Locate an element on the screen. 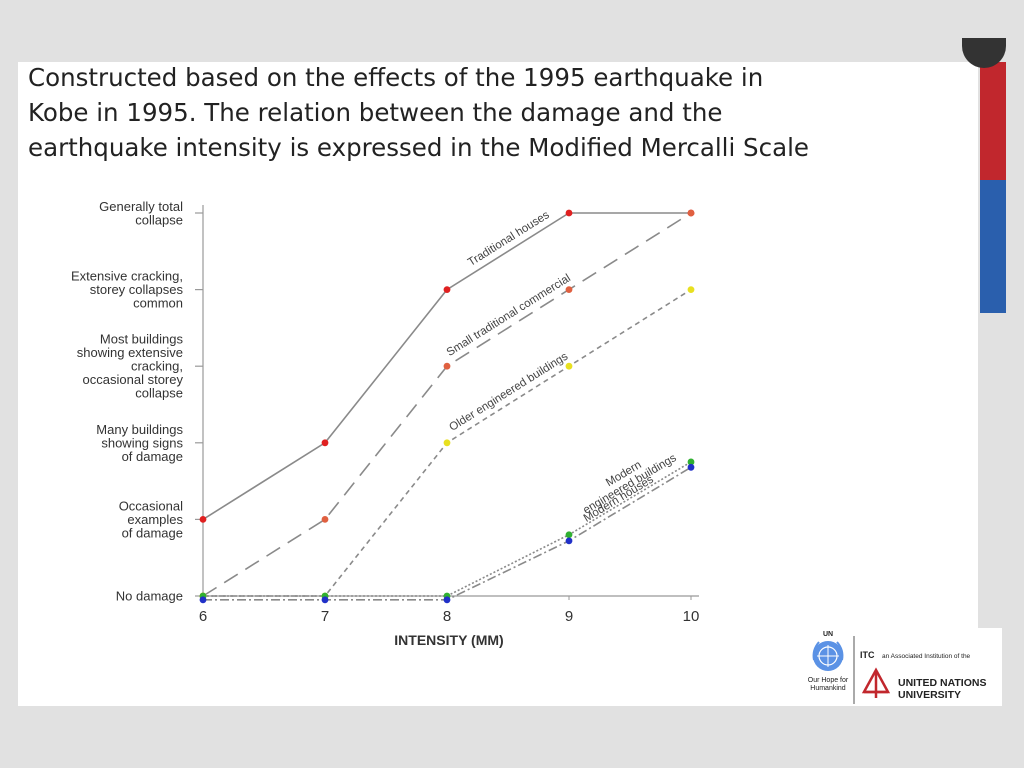  marker-s0-x7 is located at coordinates (325, 443).